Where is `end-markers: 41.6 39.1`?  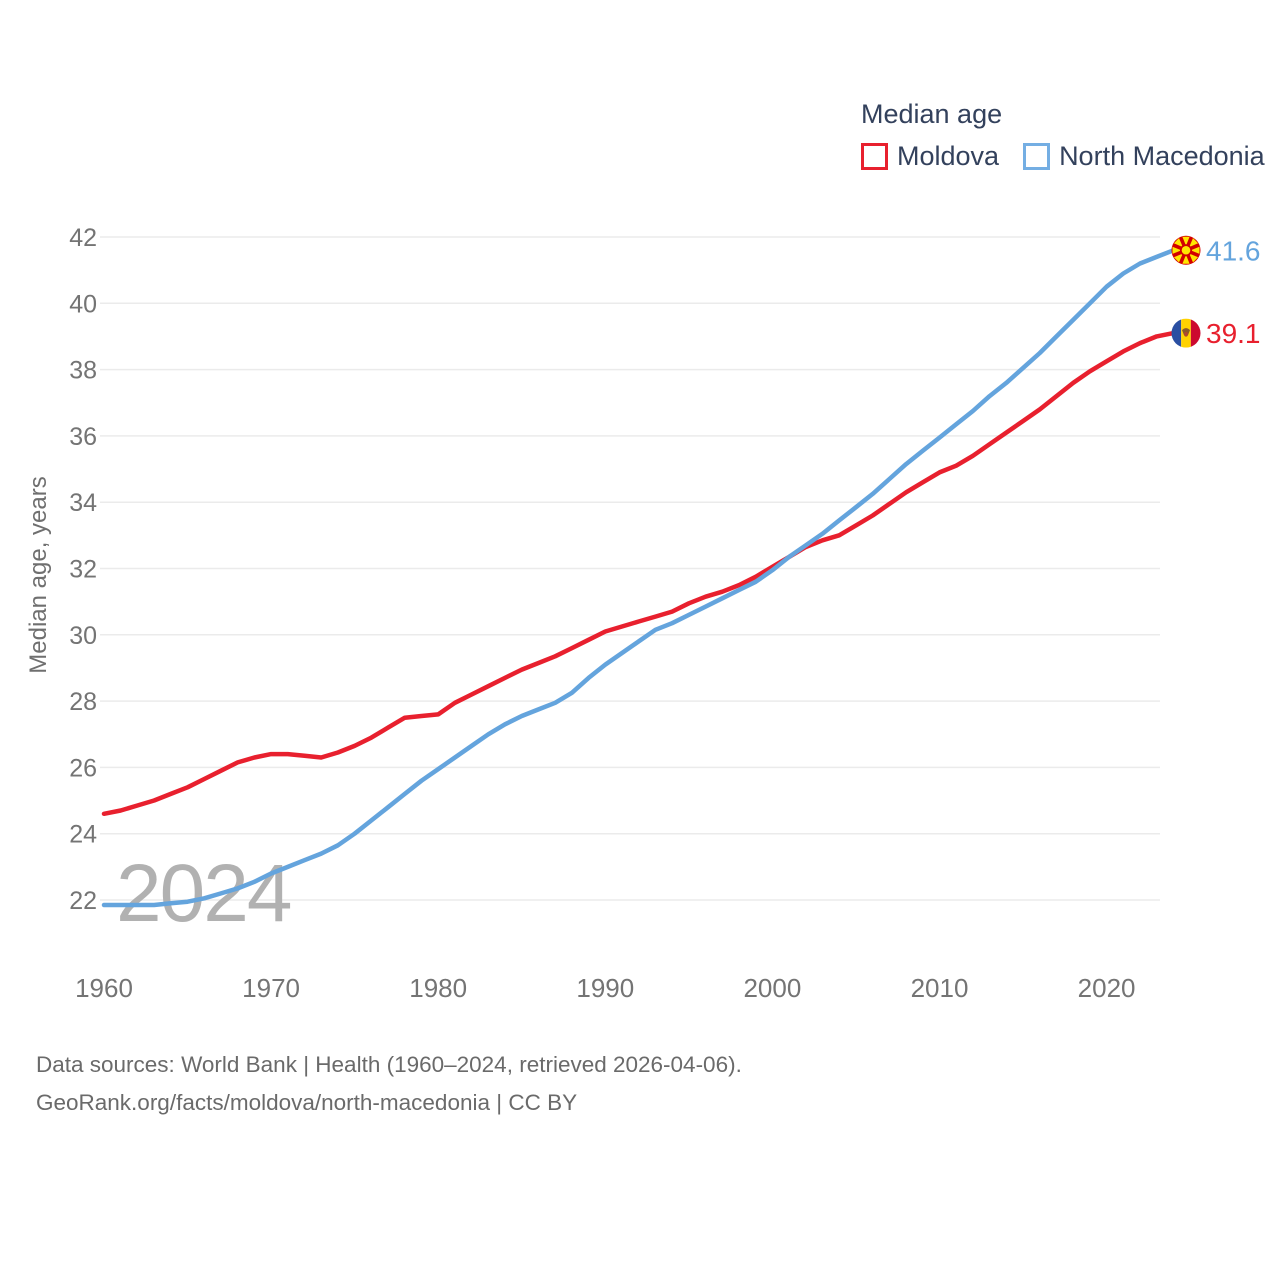 end-markers: 41.6 39.1 is located at coordinates (1216, 292).